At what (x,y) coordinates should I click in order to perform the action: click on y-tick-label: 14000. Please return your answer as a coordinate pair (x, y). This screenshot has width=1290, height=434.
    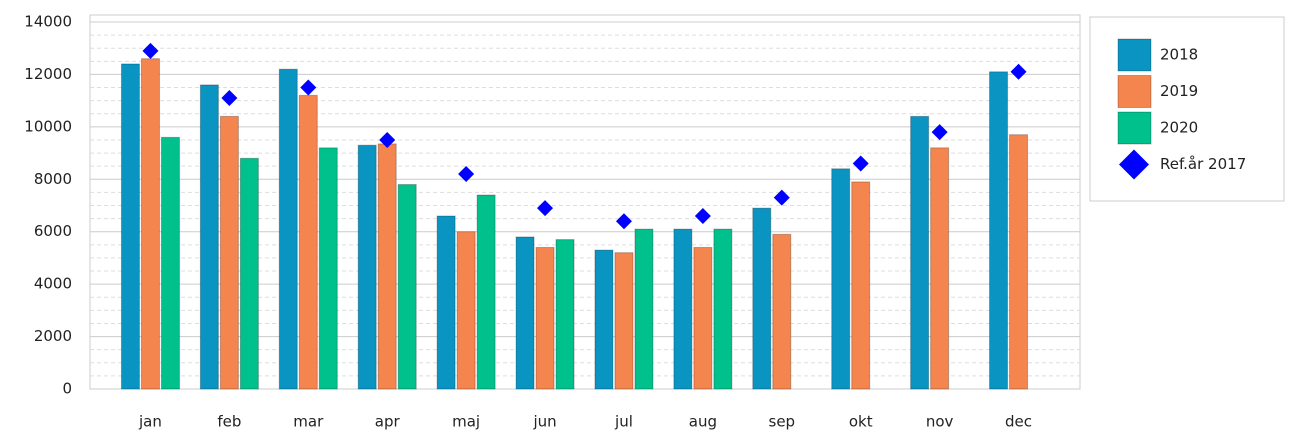
    Looking at the image, I should click on (48, 22).